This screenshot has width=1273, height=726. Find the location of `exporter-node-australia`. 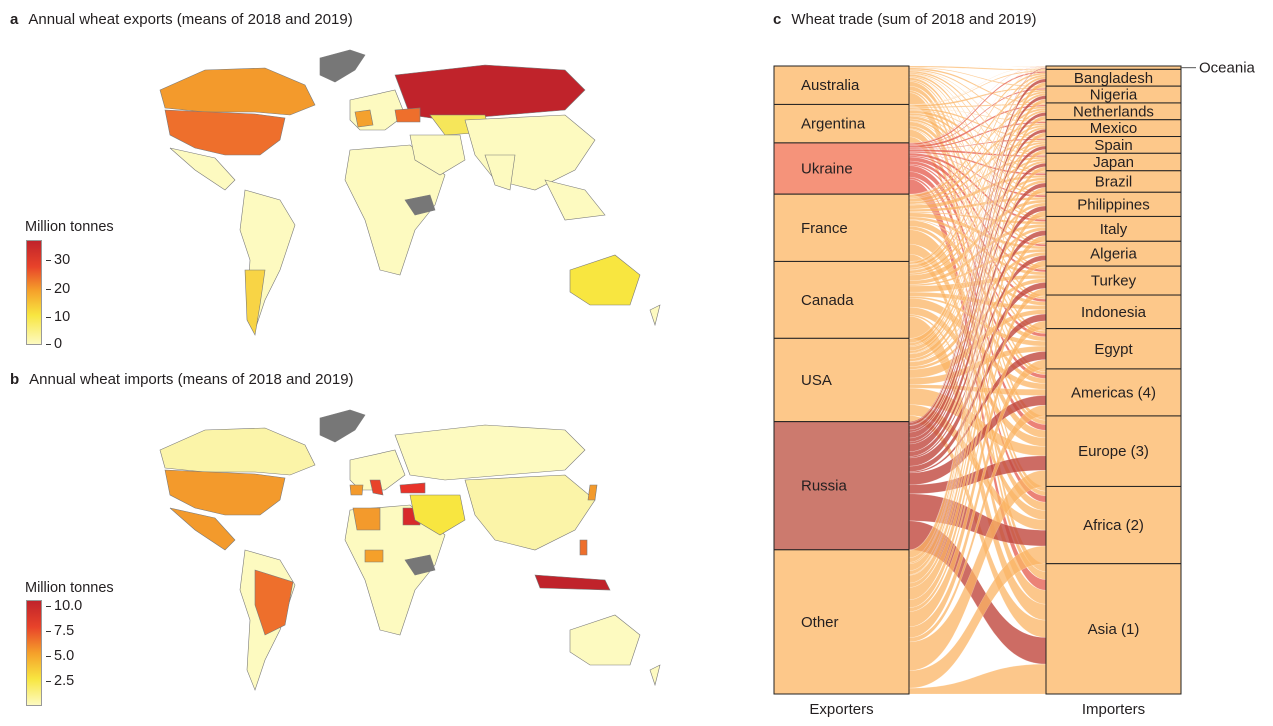

exporter-node-australia is located at coordinates (841, 85).